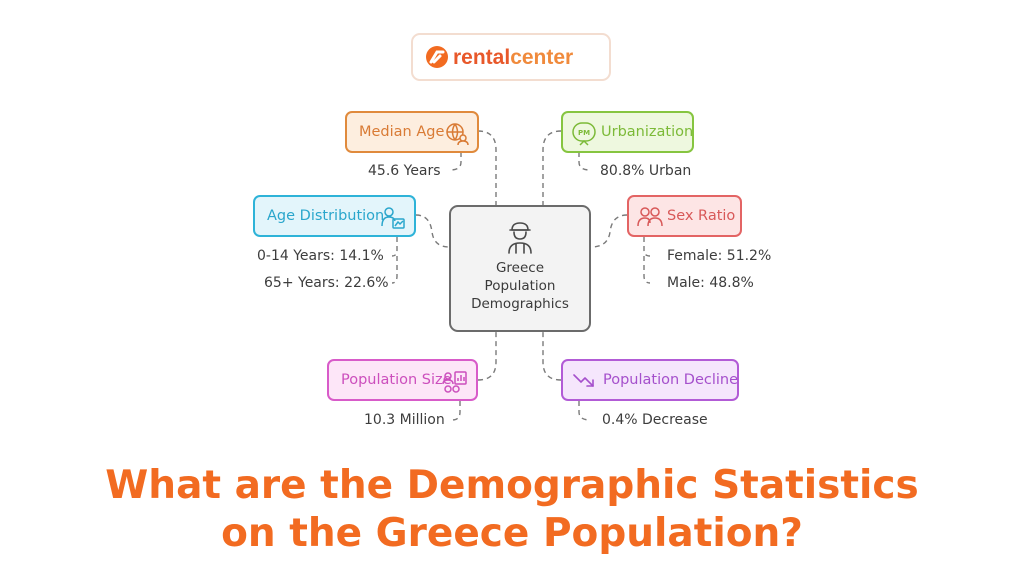  I want to click on connector-population-decline, so click(552, 356).